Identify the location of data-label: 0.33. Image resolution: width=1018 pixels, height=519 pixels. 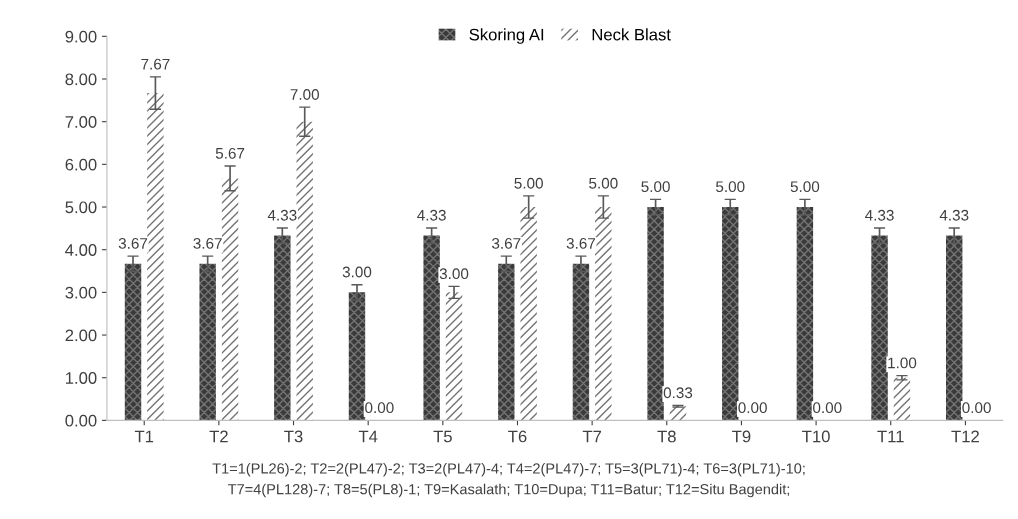
(678, 393).